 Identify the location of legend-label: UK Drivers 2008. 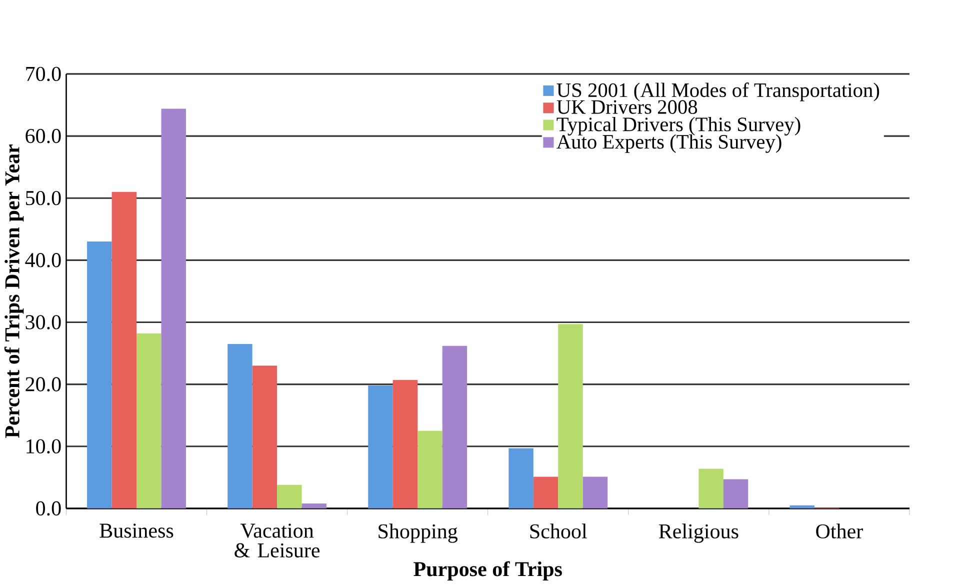
(627, 107).